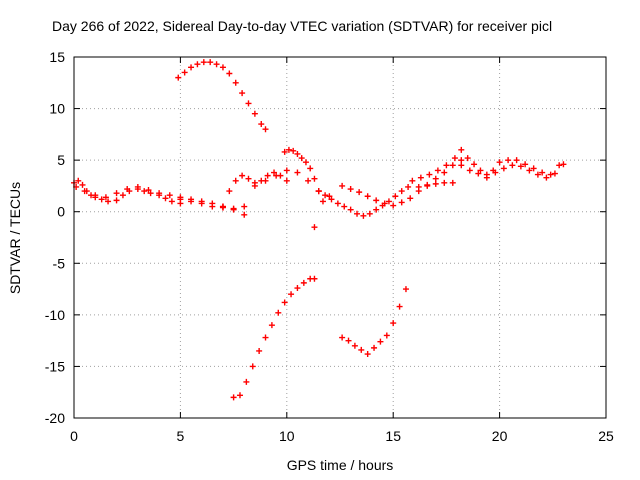  What do you see at coordinates (15, 238) in the screenshot?
I see `y-axis-label: SDTVAR / TECUs` at bounding box center [15, 238].